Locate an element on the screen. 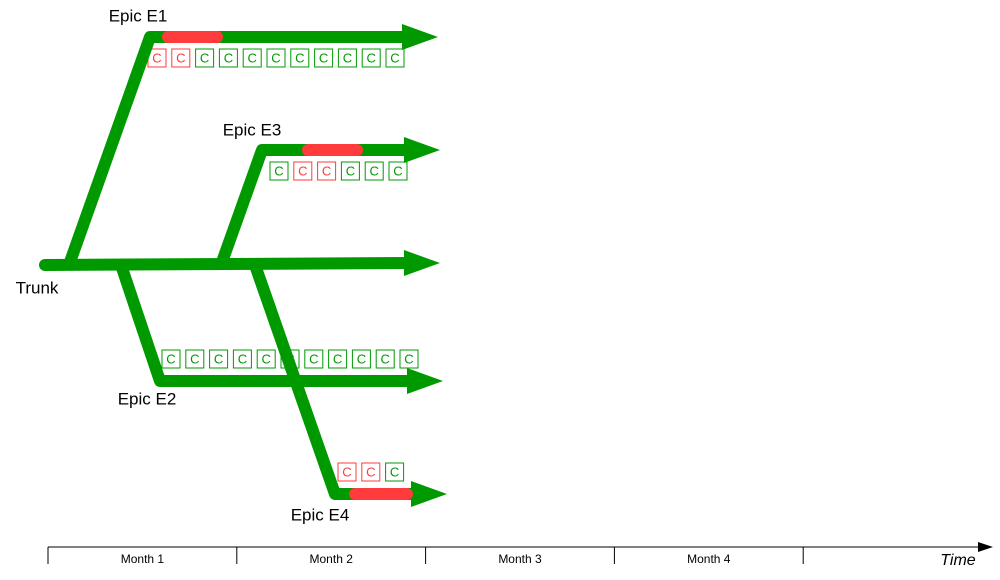 Image resolution: width=1000 pixels, height=580 pixels. branch-label: Epic E2 is located at coordinates (147, 398).